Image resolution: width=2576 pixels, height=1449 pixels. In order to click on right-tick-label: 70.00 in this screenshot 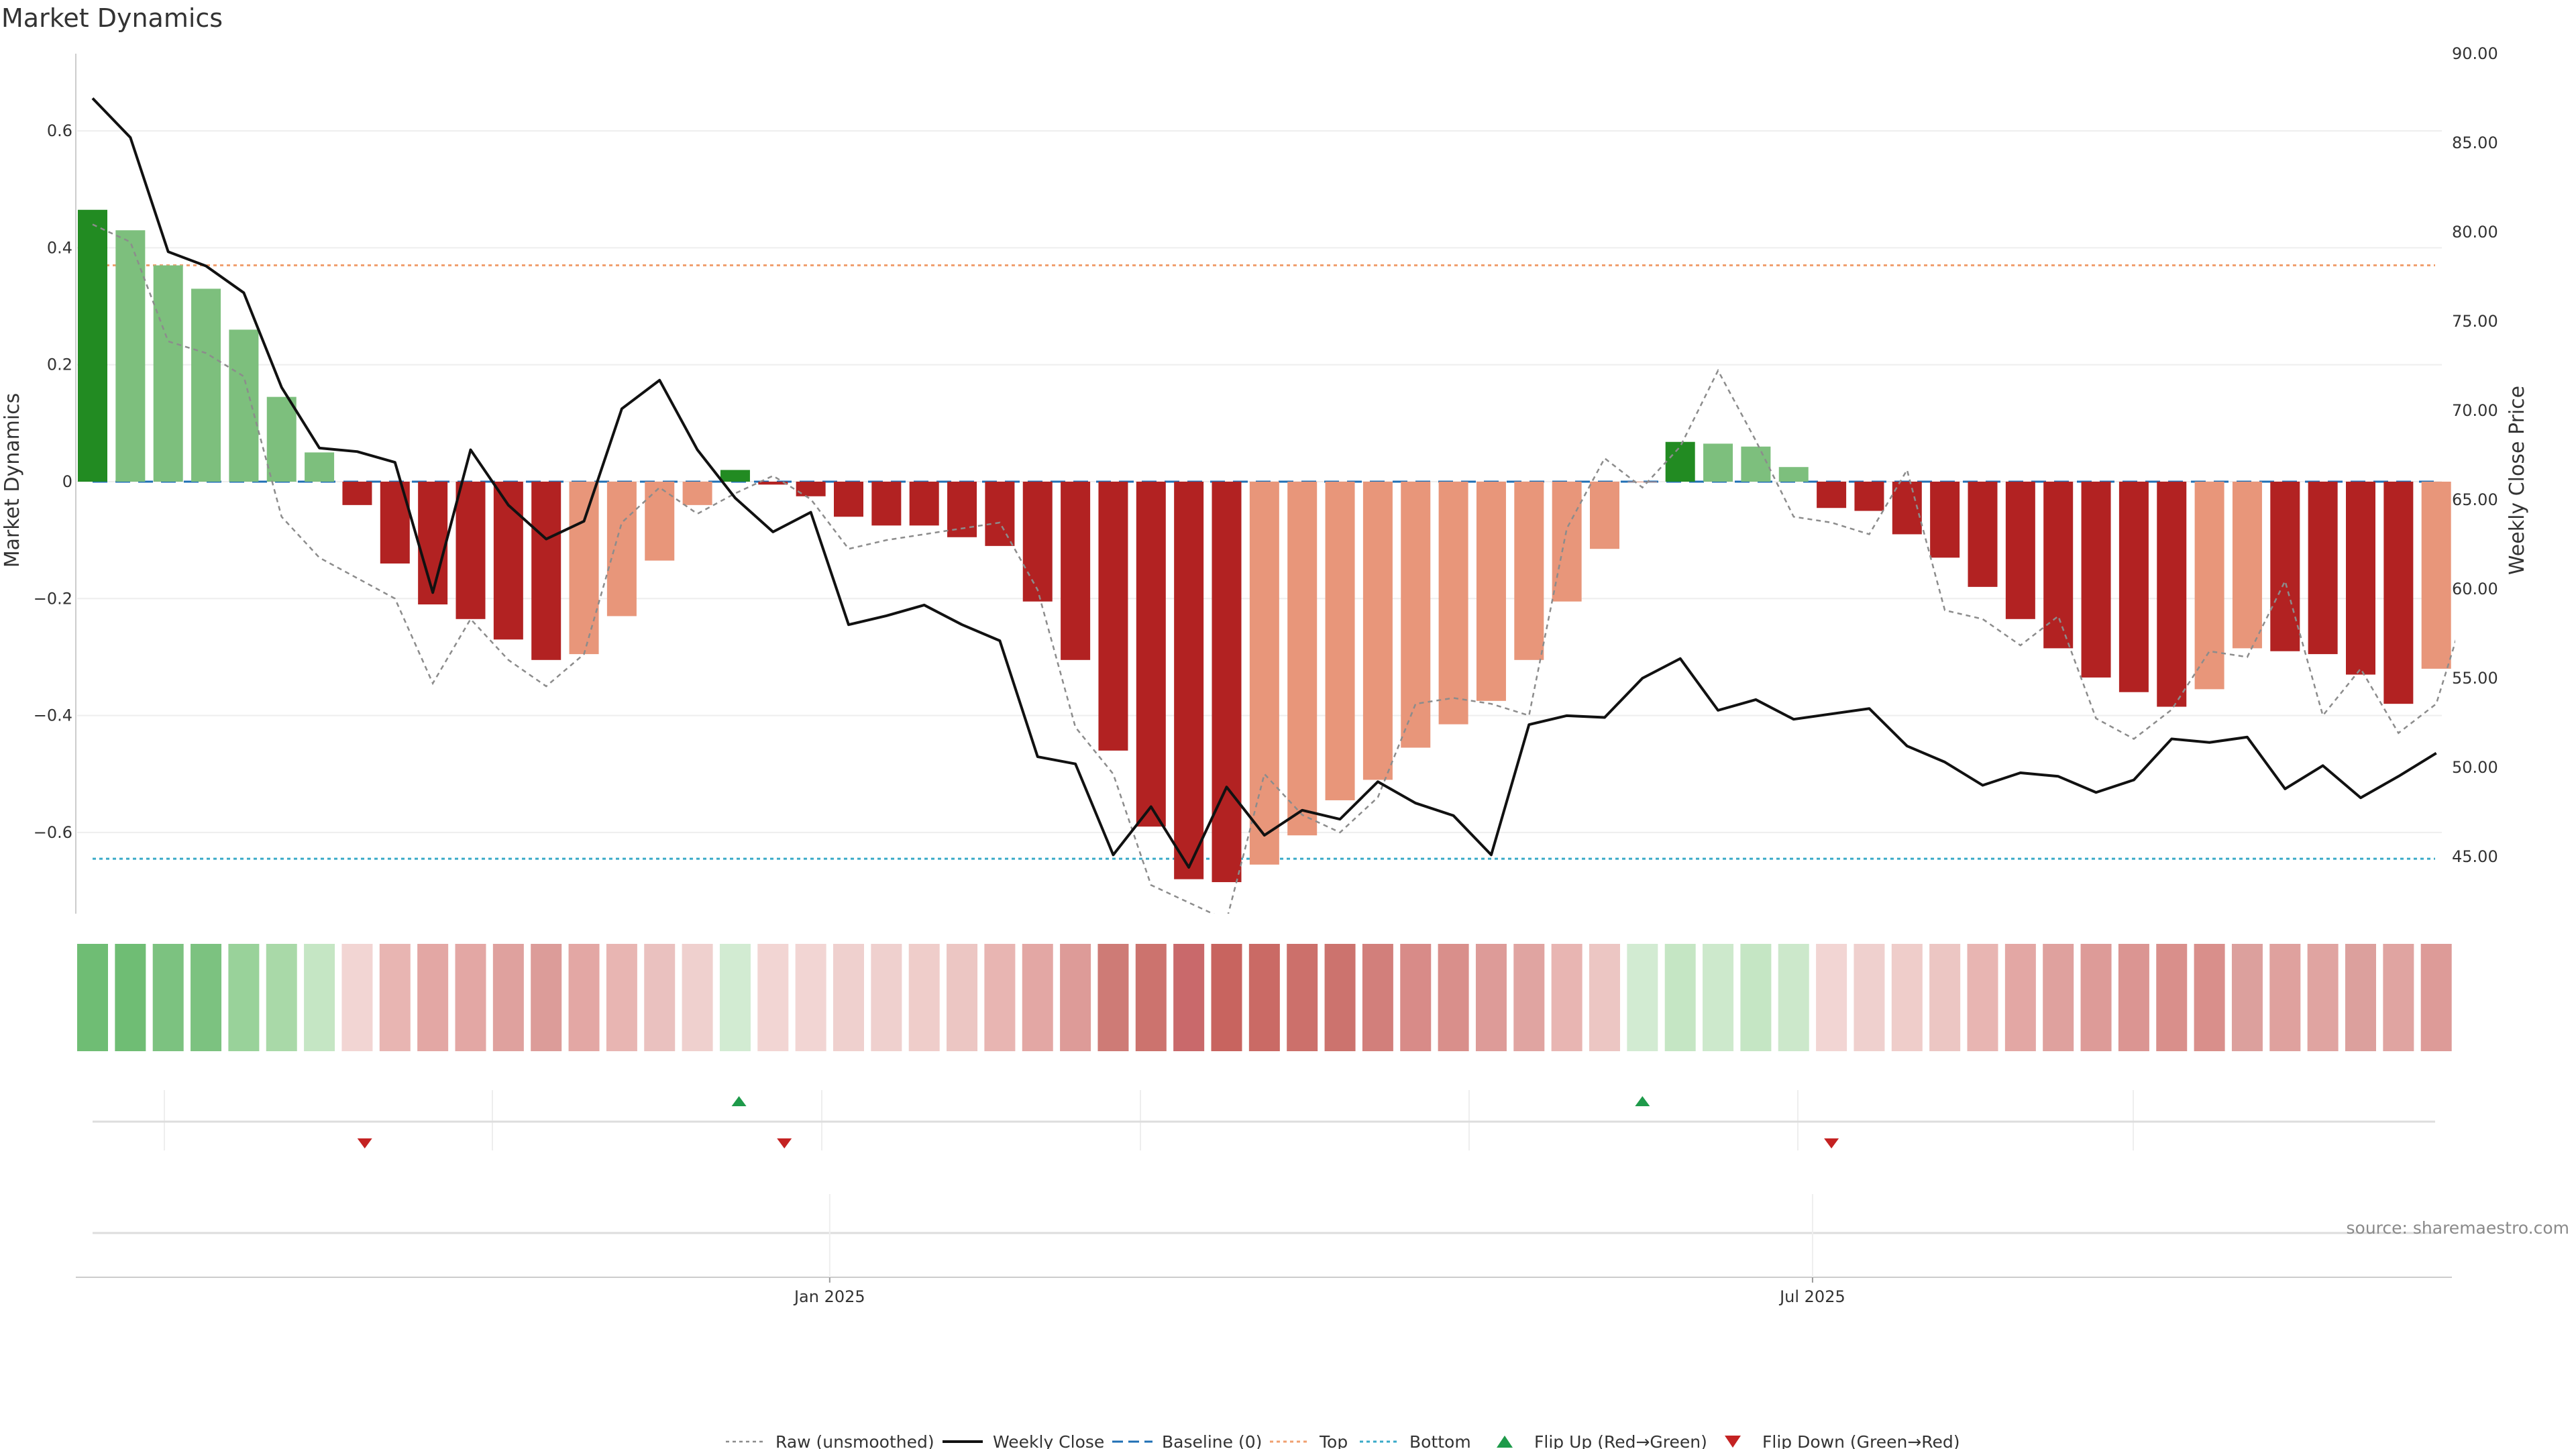, I will do `click(2475, 410)`.